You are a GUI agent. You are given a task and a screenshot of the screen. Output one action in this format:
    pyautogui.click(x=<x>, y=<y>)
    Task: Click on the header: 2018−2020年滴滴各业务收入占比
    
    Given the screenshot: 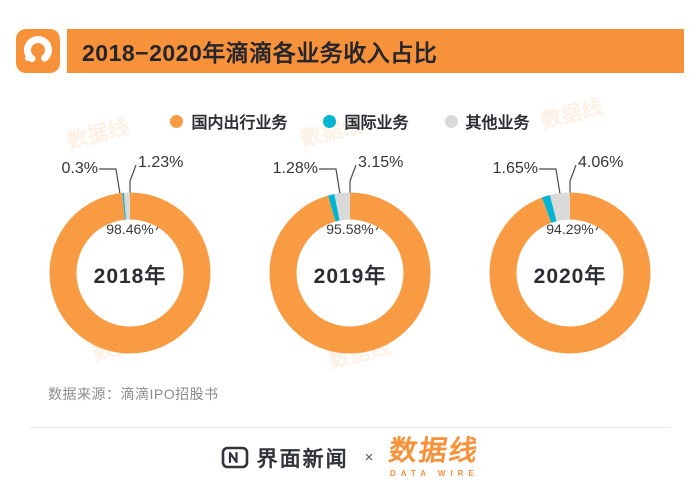 What is the action you would take?
    pyautogui.click(x=350, y=51)
    